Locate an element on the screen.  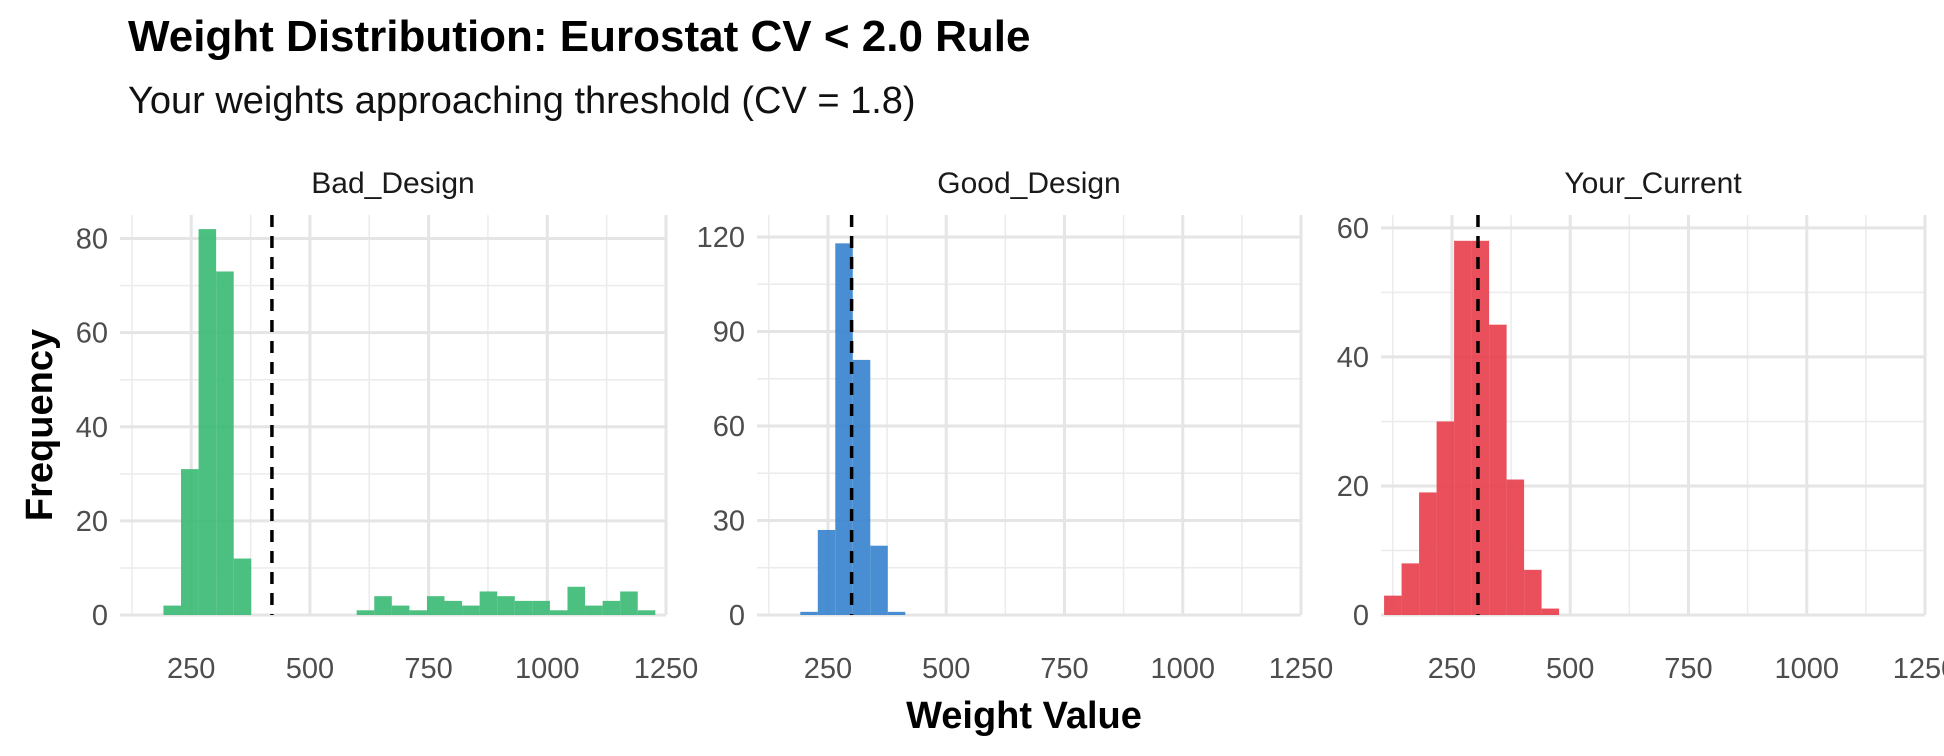
x-axis-title: Weight Value is located at coordinates (1024, 716).